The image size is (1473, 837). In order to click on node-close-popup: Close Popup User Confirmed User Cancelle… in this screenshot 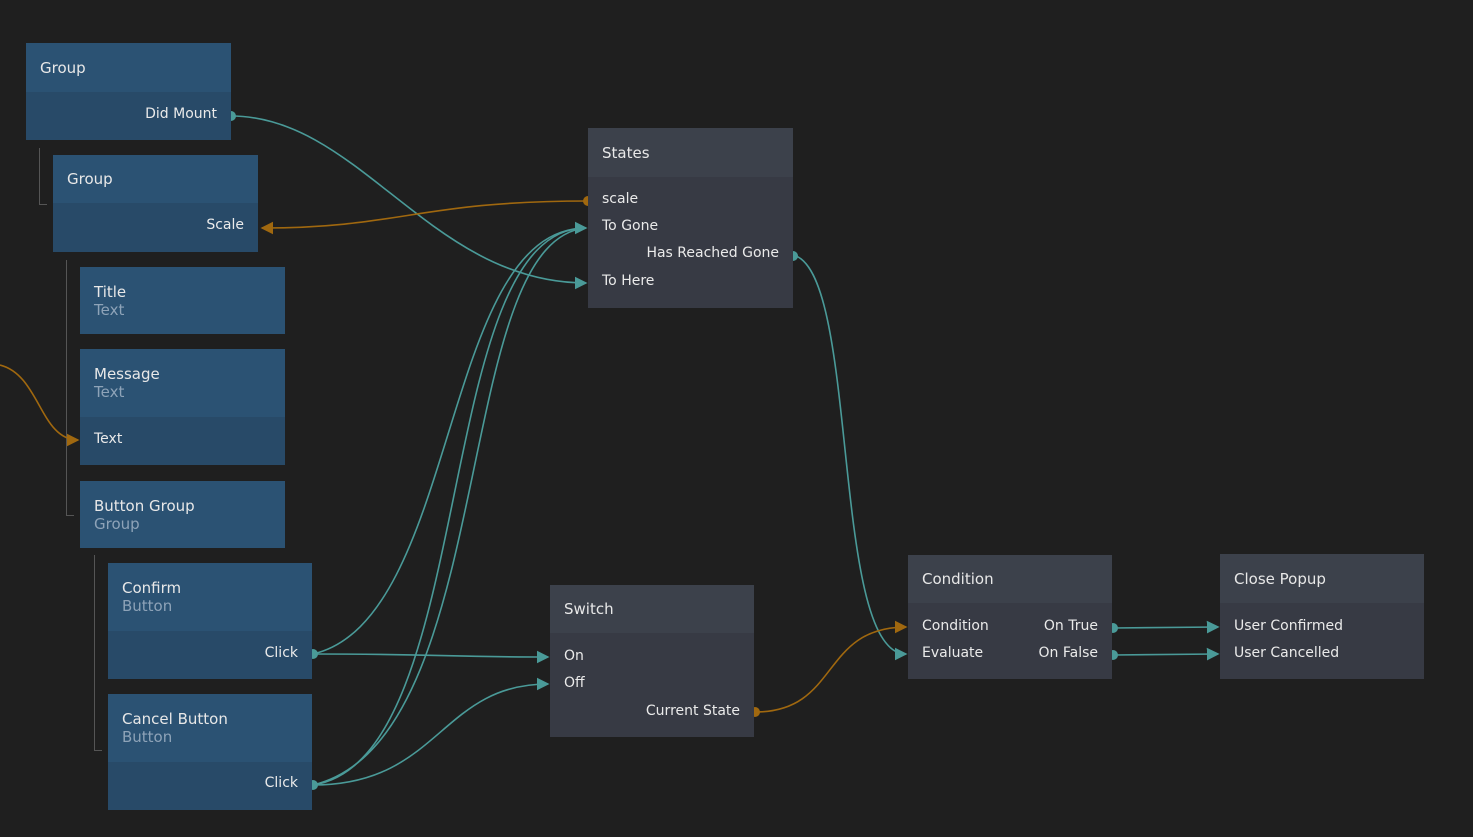, I will do `click(1322, 616)`.